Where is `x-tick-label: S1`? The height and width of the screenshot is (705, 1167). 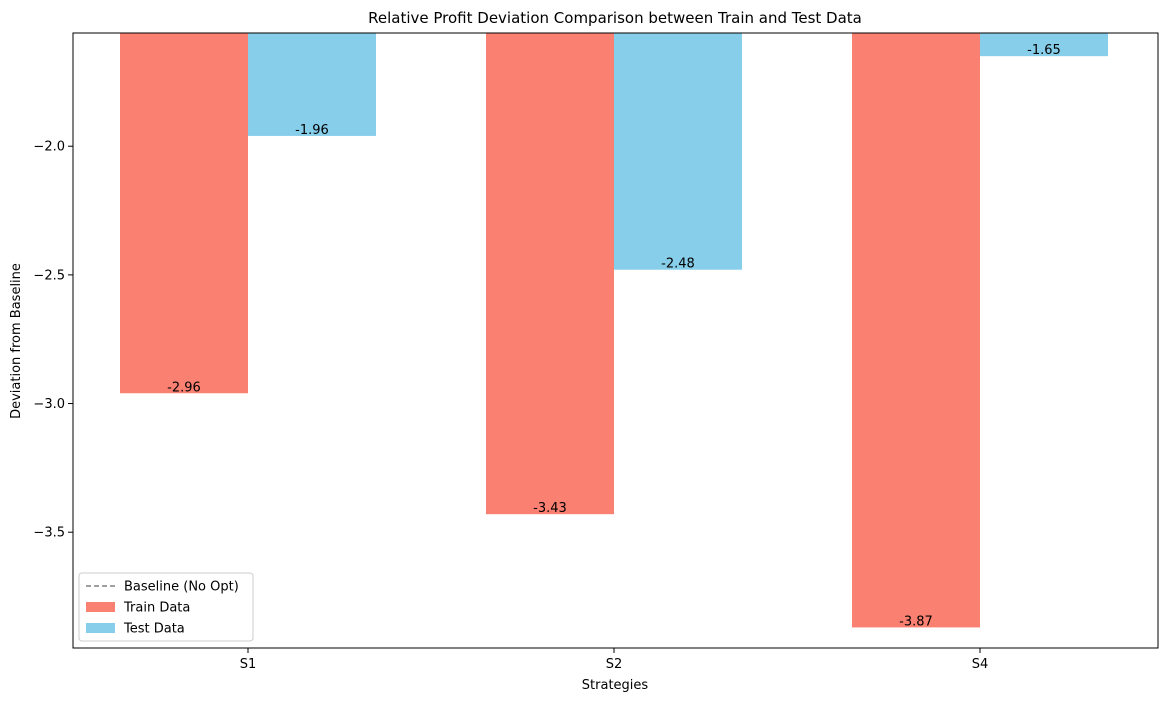
x-tick-label: S1 is located at coordinates (248, 664).